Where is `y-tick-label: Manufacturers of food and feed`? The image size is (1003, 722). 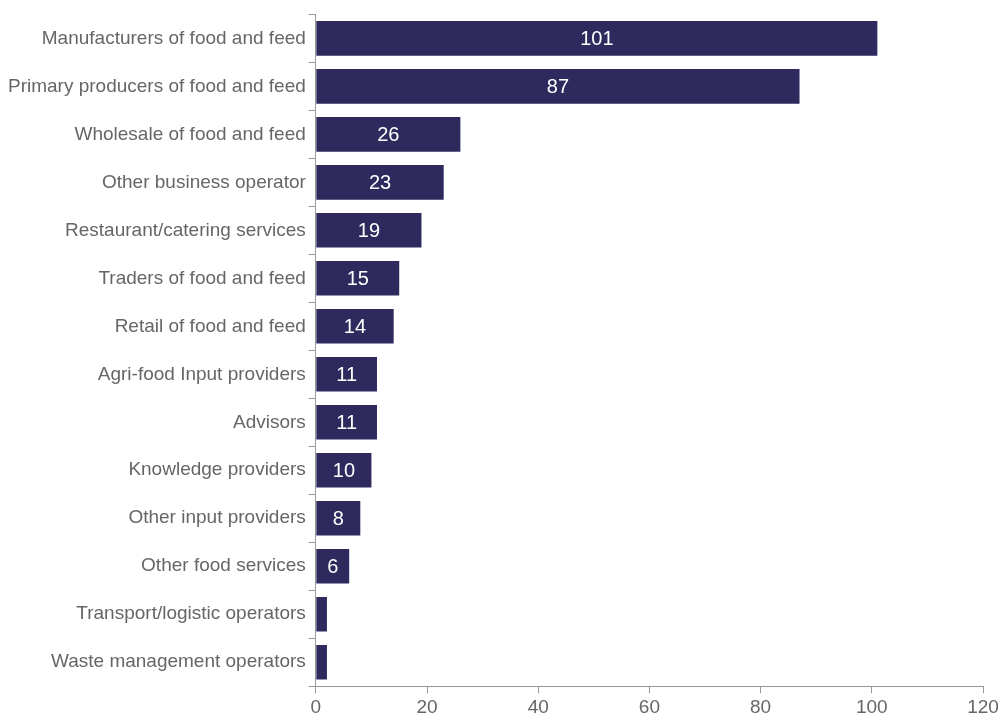
y-tick-label: Manufacturers of food and feed is located at coordinates (173, 37).